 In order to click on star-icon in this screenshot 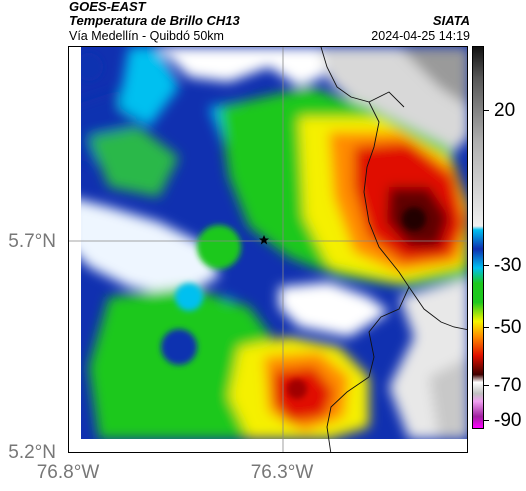, I will do `click(264, 240)`.